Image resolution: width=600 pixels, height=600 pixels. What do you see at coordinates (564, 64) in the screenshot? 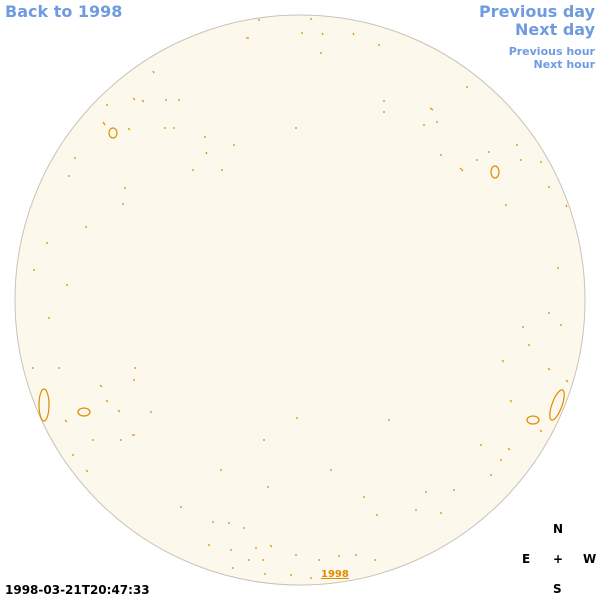
I see `next-hour-link: Next hour` at bounding box center [564, 64].